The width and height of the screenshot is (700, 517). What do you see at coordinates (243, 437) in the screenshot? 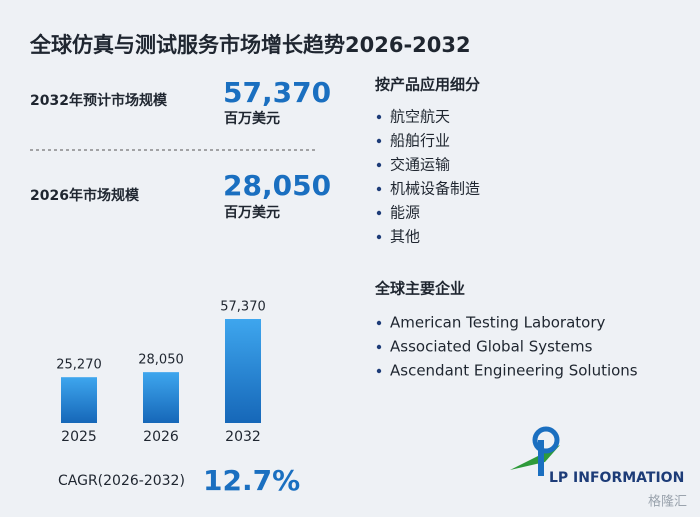
I see `x-tick-label: 2032` at bounding box center [243, 437].